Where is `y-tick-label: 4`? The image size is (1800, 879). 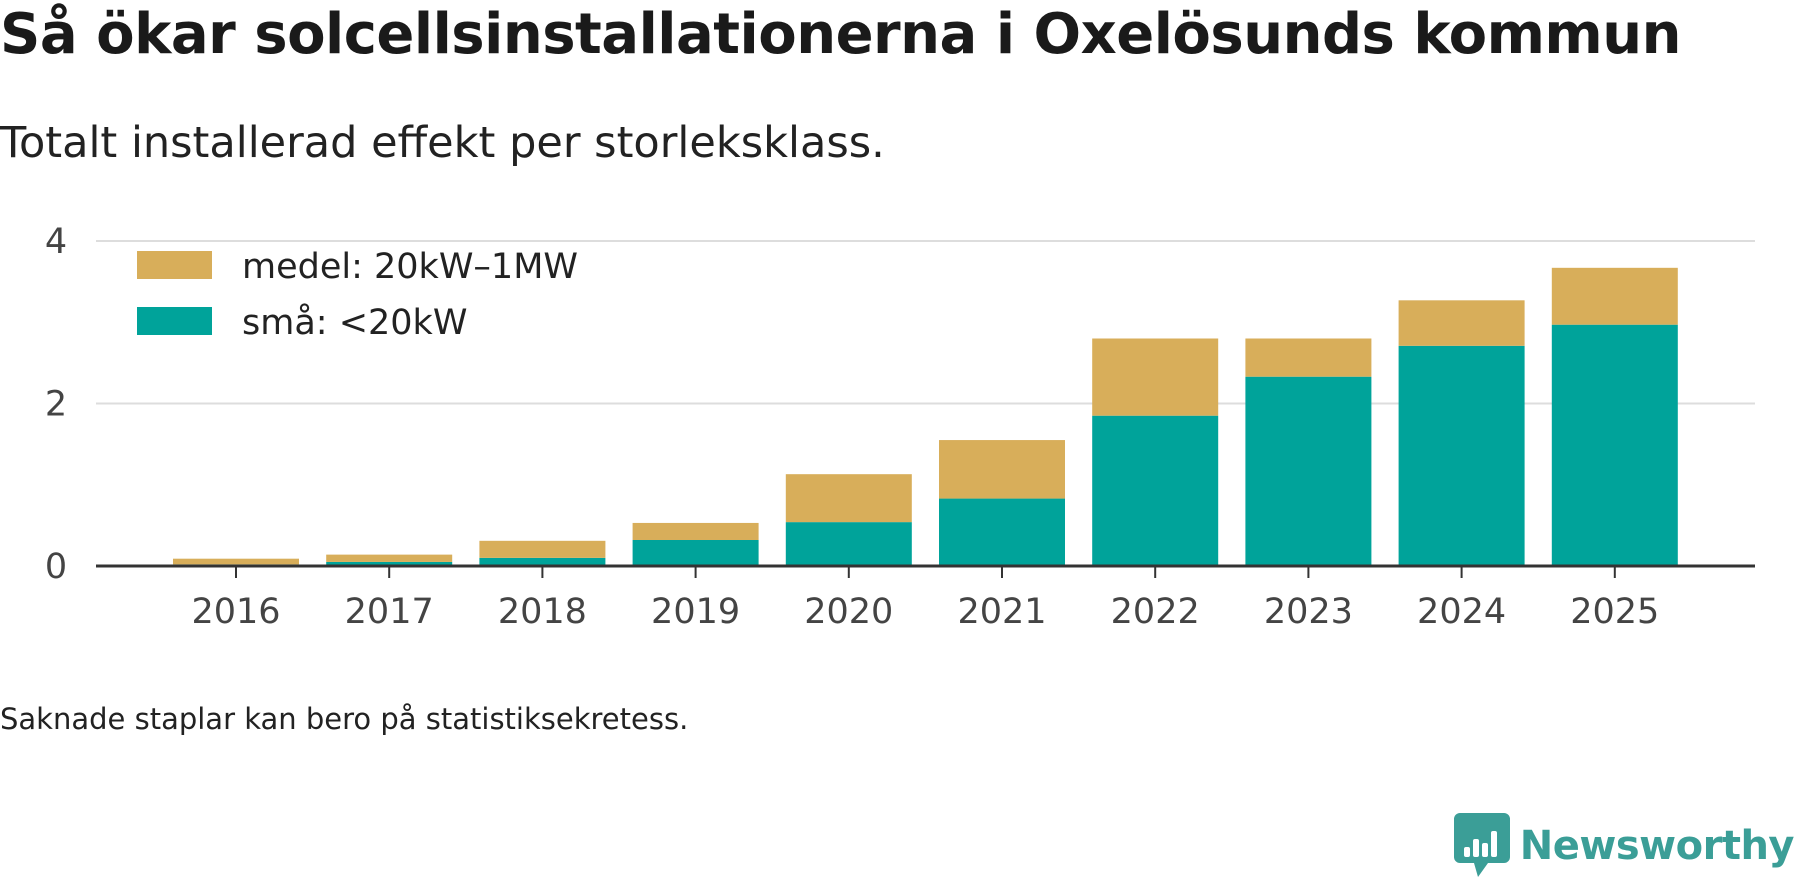
y-tick-label: 4 is located at coordinates (56, 242).